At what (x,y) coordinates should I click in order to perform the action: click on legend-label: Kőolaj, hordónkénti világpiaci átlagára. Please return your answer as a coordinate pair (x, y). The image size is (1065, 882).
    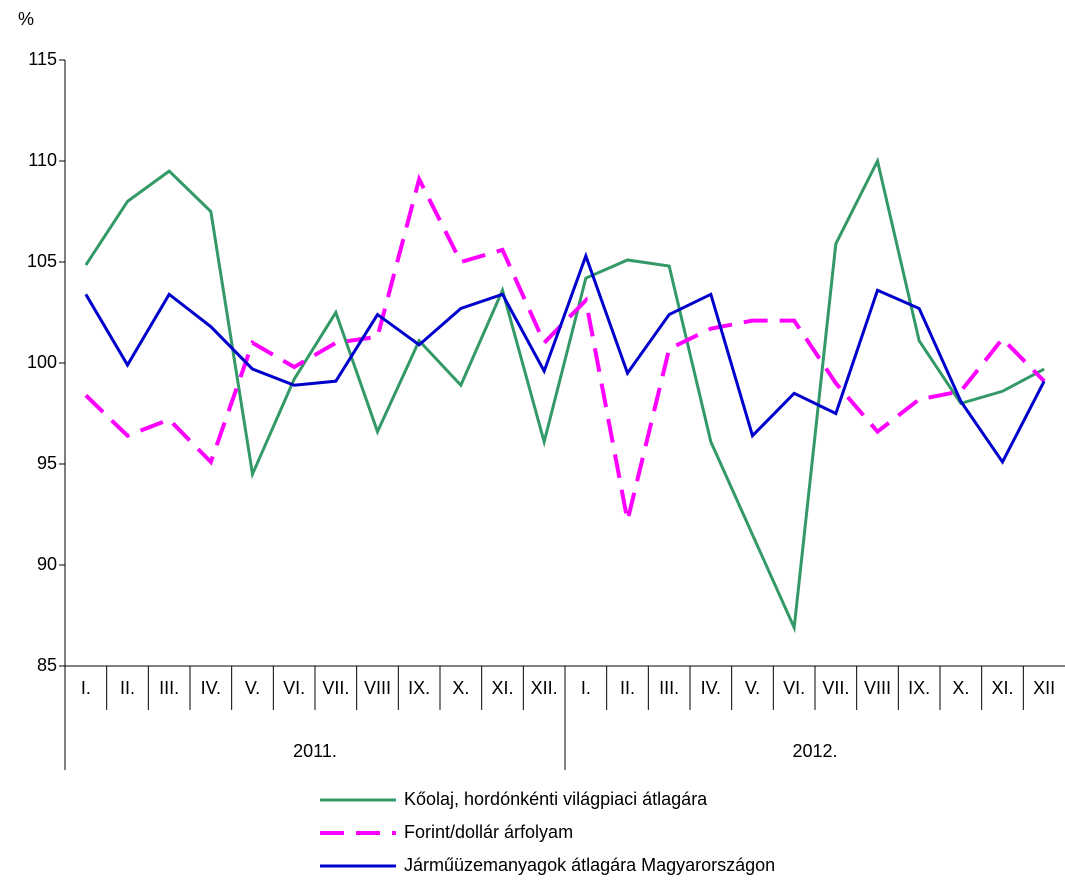
    Looking at the image, I should click on (556, 799).